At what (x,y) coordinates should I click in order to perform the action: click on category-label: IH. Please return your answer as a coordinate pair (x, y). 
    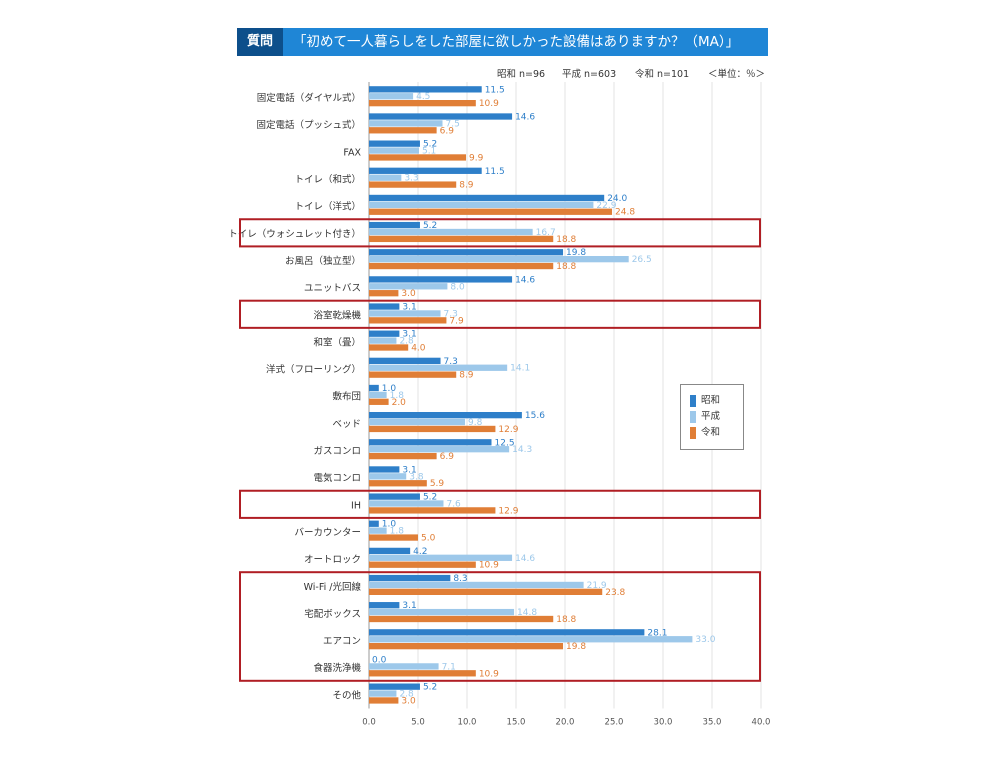
    Looking at the image, I should click on (356, 505).